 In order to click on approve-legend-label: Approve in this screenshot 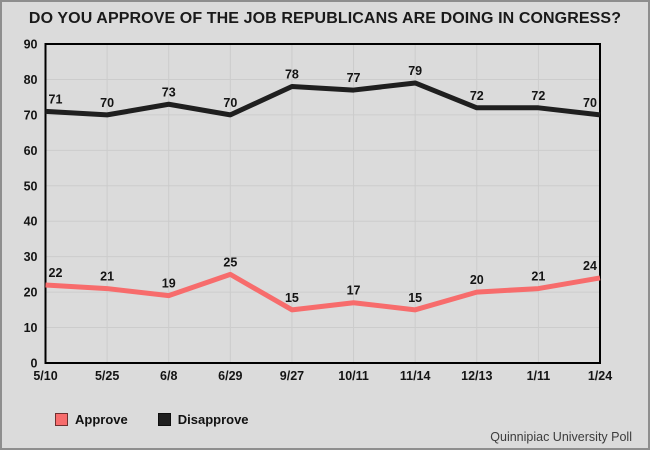, I will do `click(101, 419)`.